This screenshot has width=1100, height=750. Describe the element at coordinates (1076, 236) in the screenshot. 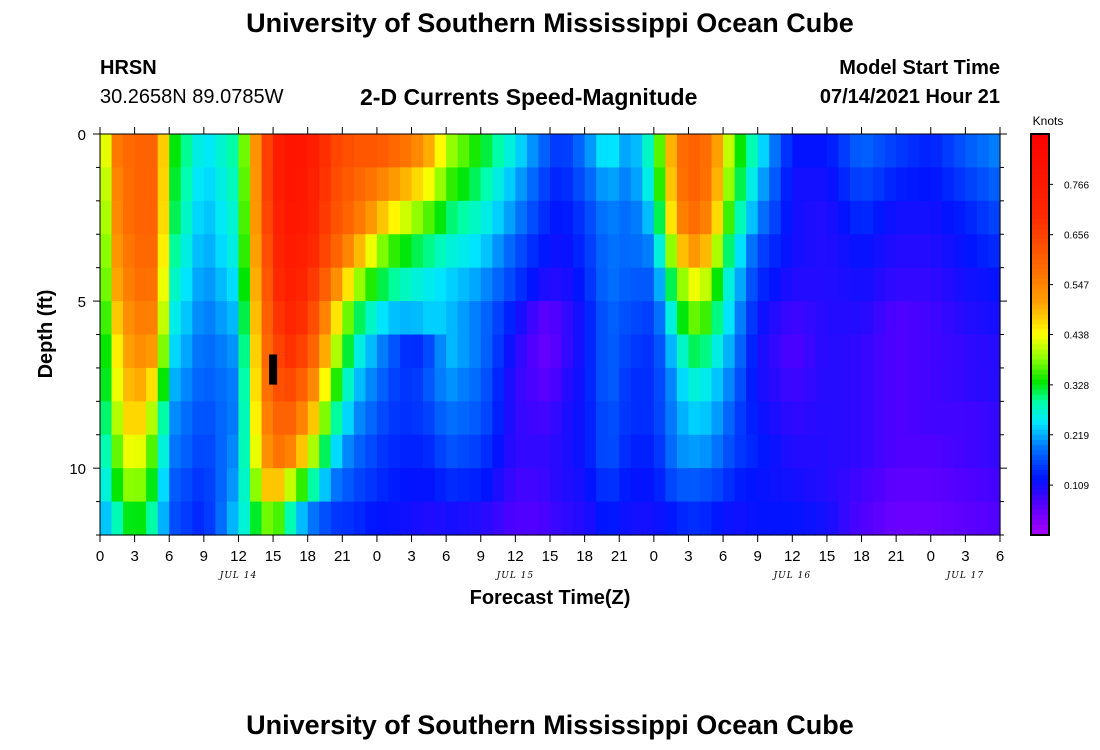

I see `colorbar-label: 0.656` at that location.